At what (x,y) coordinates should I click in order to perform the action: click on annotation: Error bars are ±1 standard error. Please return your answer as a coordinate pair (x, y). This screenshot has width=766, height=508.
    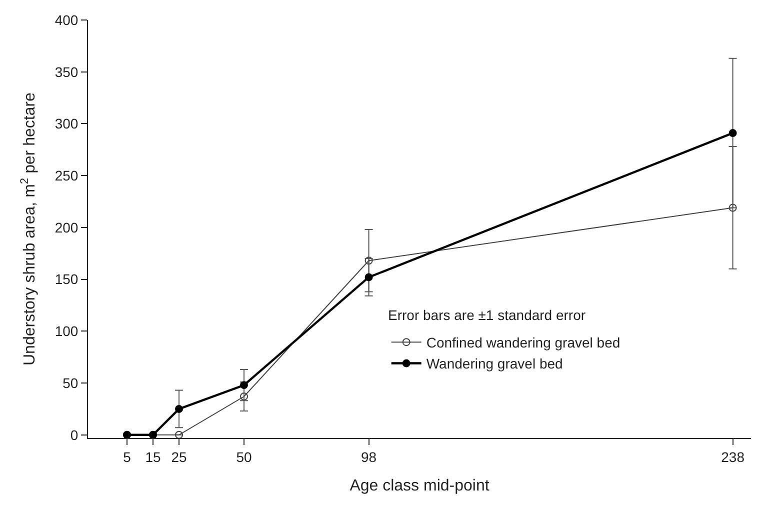
    Looking at the image, I should click on (487, 315).